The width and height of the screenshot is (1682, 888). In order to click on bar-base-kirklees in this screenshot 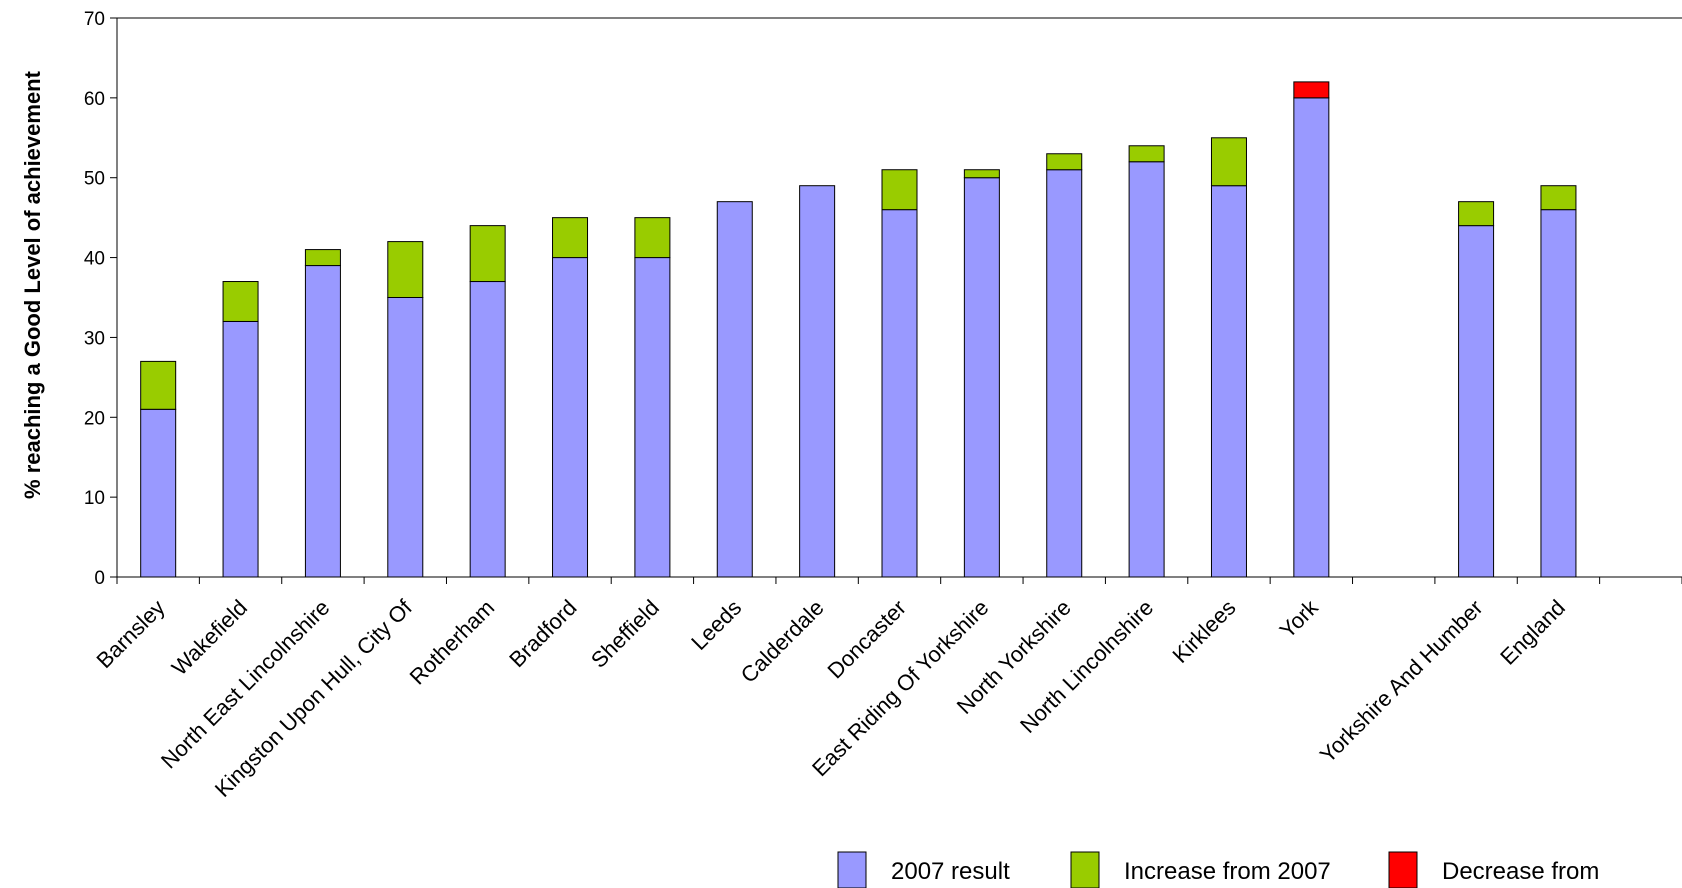, I will do `click(1228, 381)`.